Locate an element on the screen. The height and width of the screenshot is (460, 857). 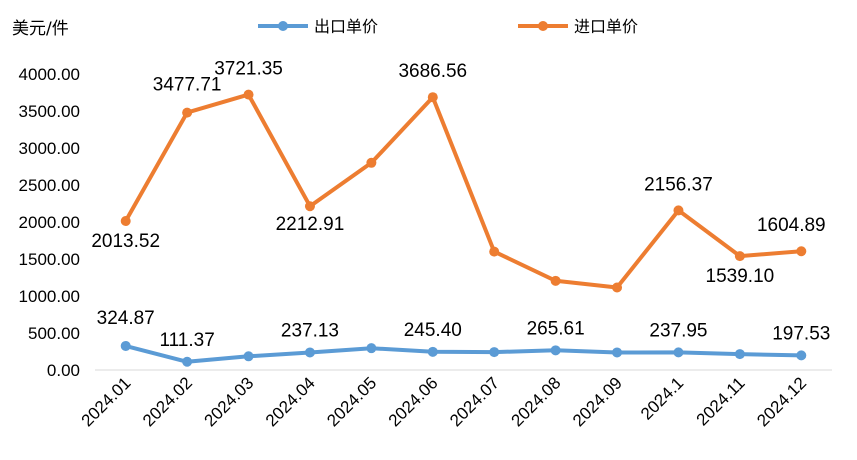
x-tick-label: 2024.06 is located at coordinates (413, 401).